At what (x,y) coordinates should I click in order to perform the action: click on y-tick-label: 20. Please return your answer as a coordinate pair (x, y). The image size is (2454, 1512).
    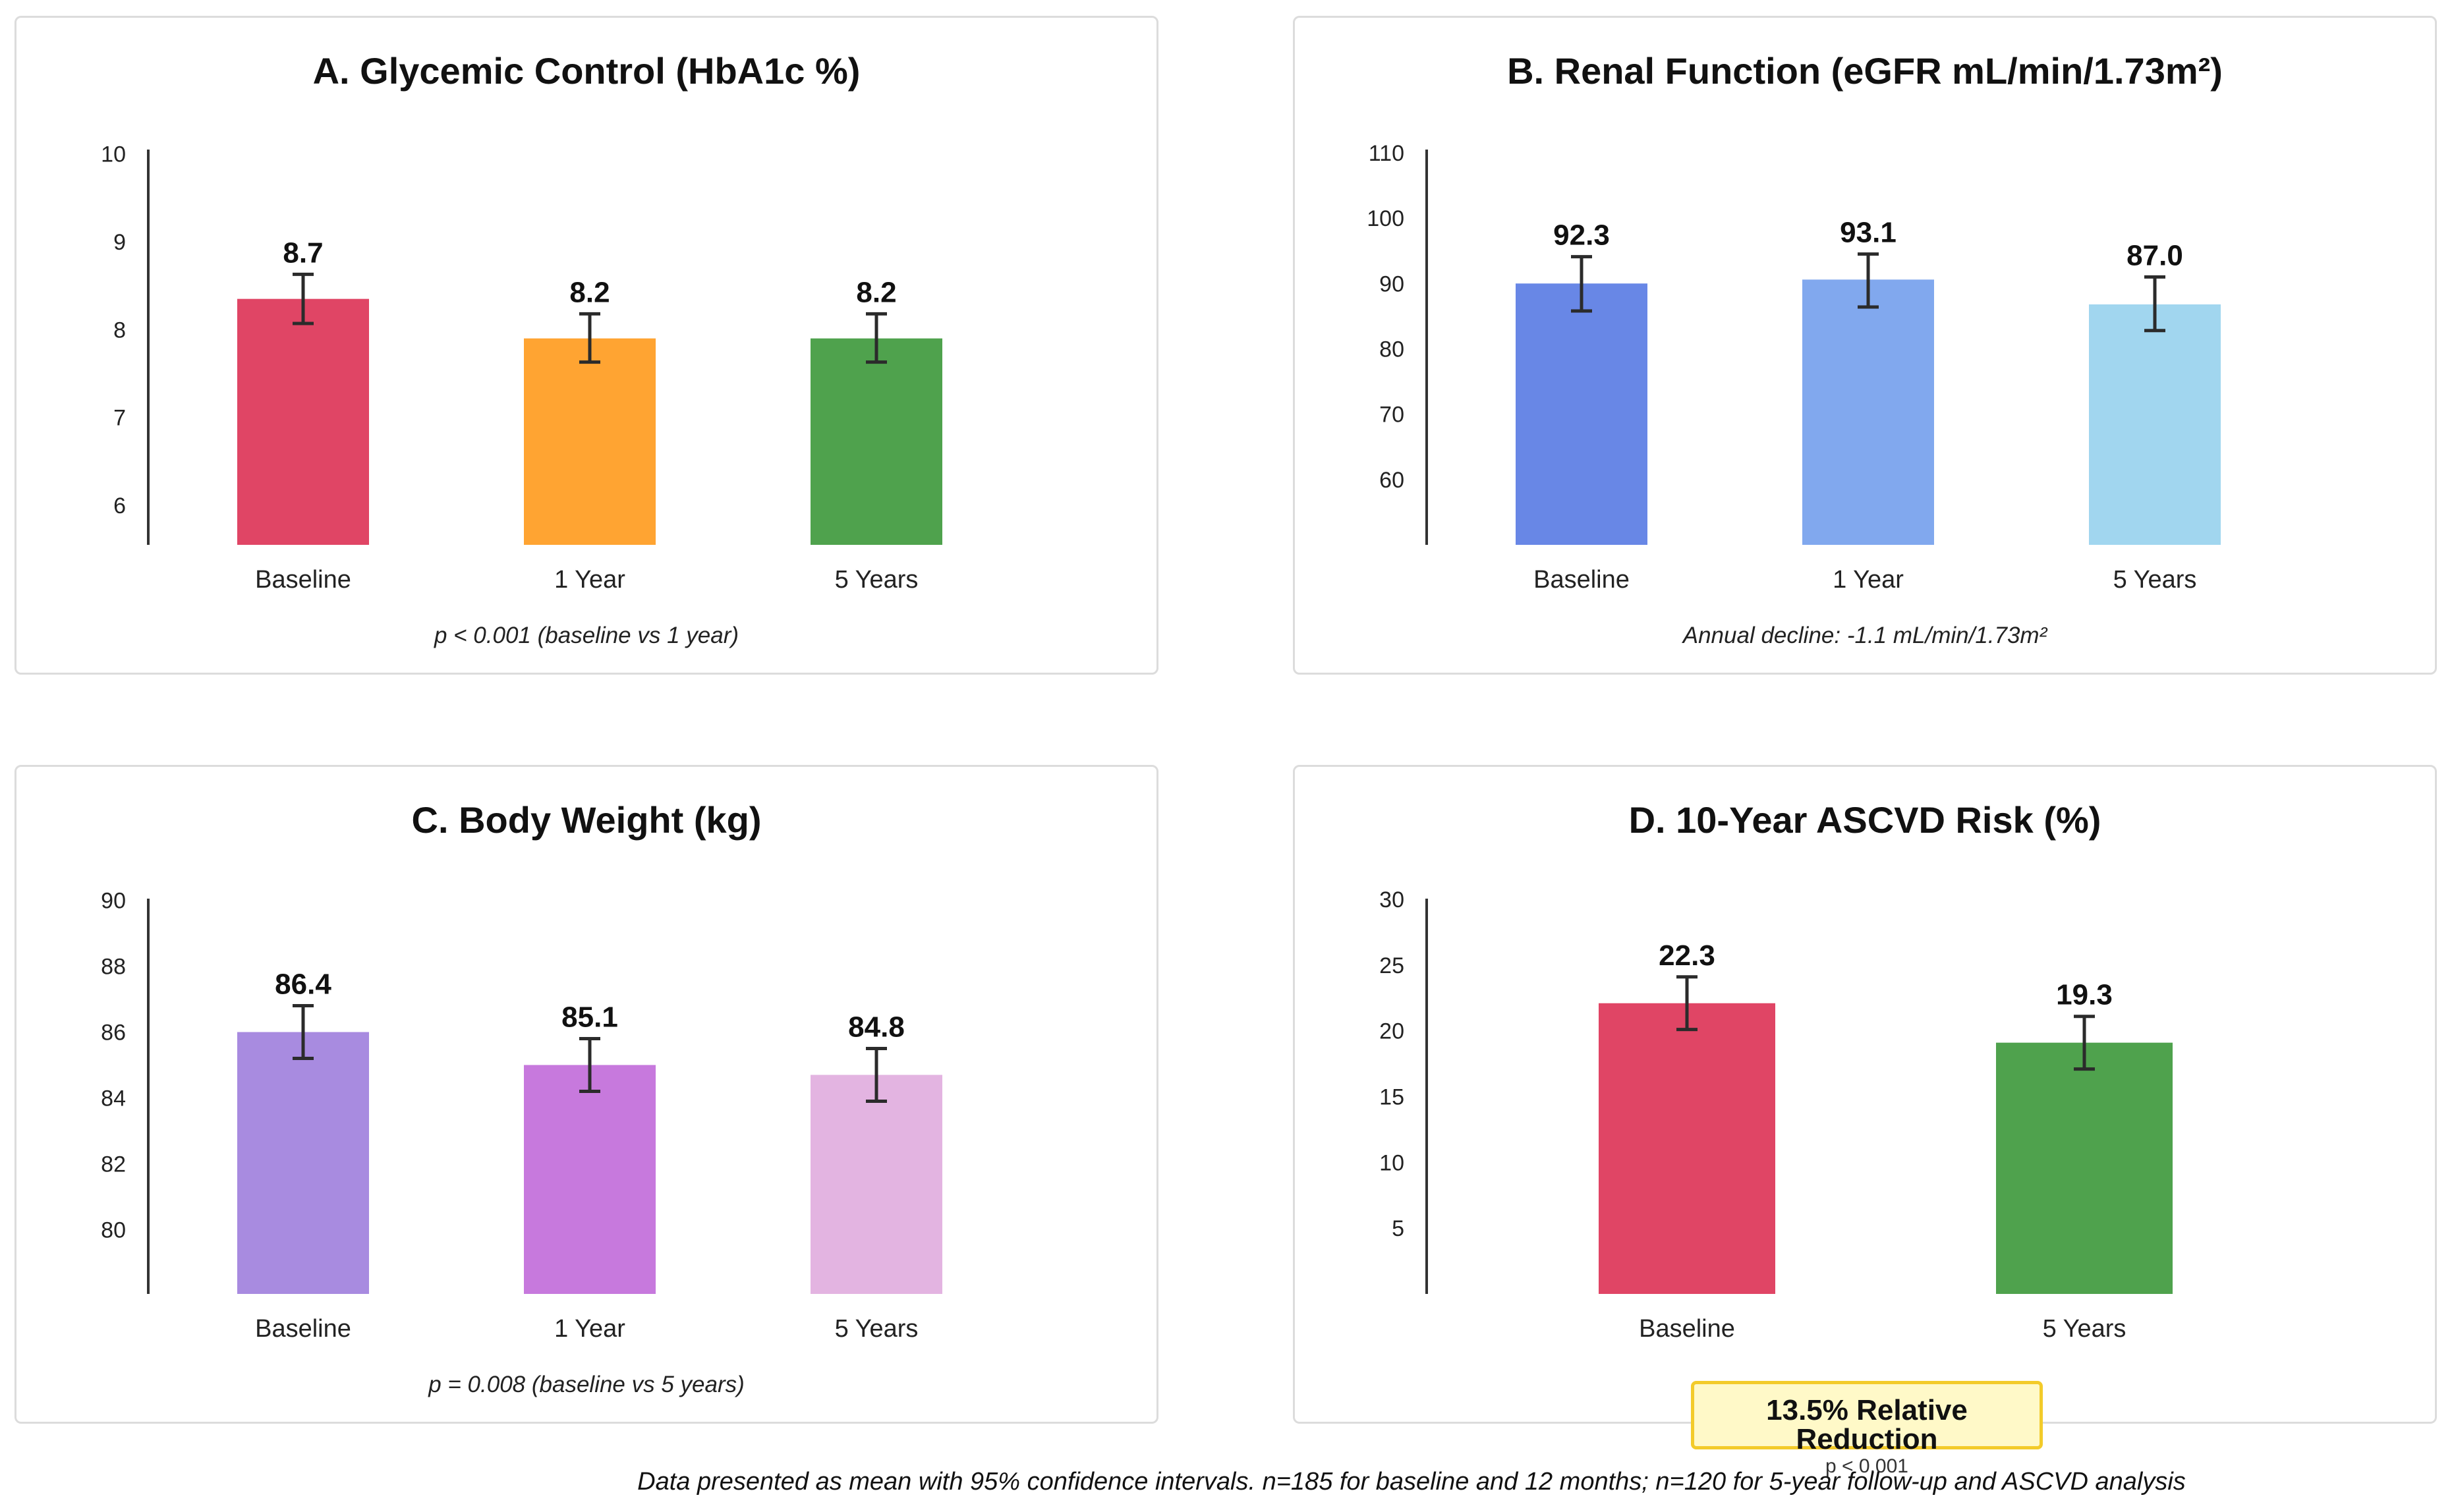
    Looking at the image, I should click on (1391, 1031).